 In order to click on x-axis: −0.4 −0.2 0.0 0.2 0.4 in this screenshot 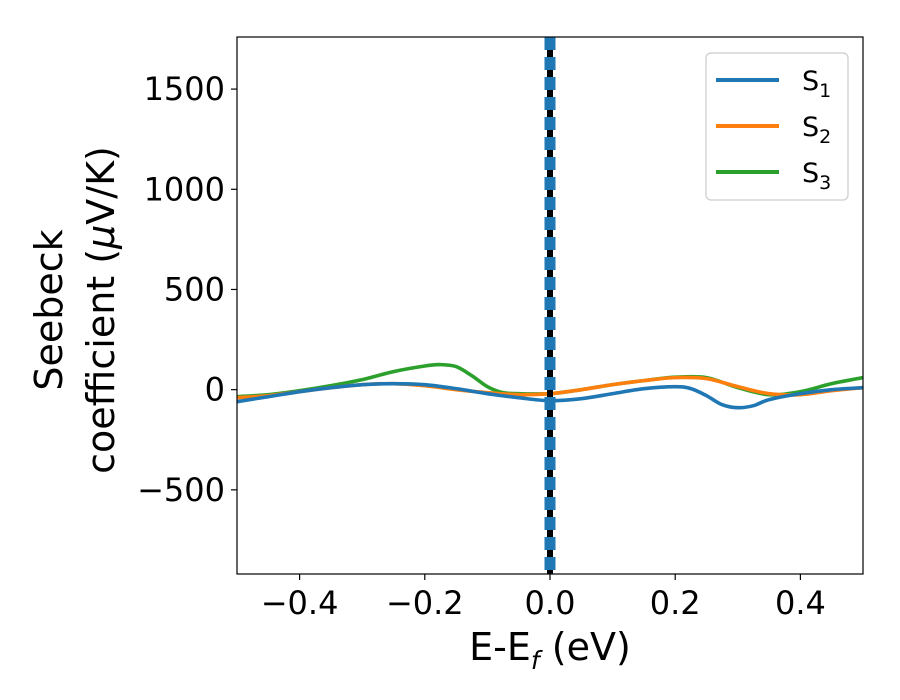, I will do `click(543, 598)`.